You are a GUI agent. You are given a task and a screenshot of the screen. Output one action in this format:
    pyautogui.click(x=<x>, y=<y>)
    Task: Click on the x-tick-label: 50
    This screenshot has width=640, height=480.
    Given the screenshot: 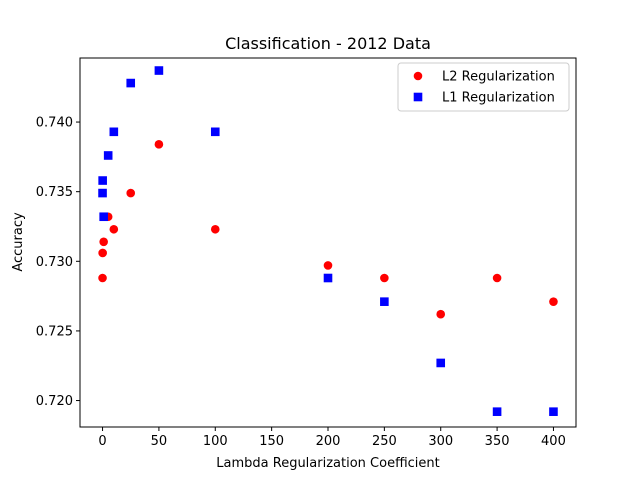 What is the action you would take?
    pyautogui.click(x=159, y=441)
    